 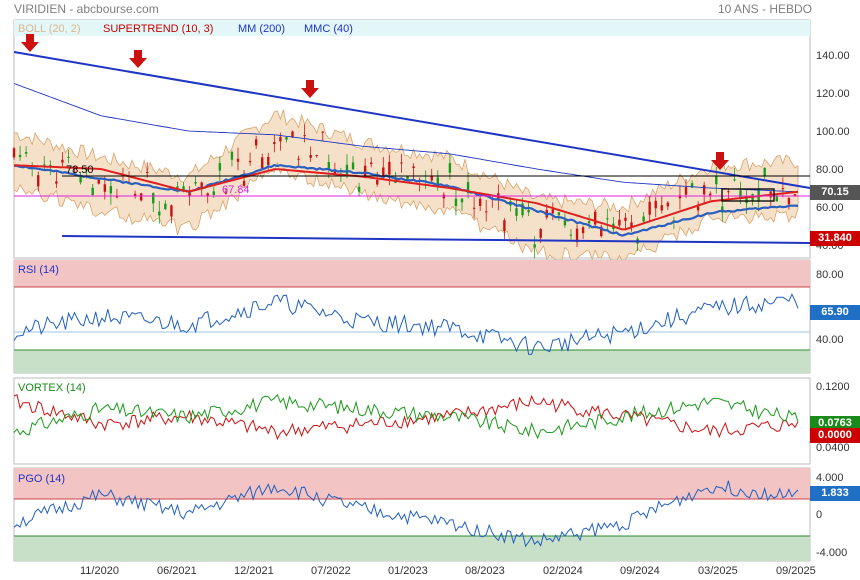 I want to click on pgo-upper-zone, so click(x=412, y=483).